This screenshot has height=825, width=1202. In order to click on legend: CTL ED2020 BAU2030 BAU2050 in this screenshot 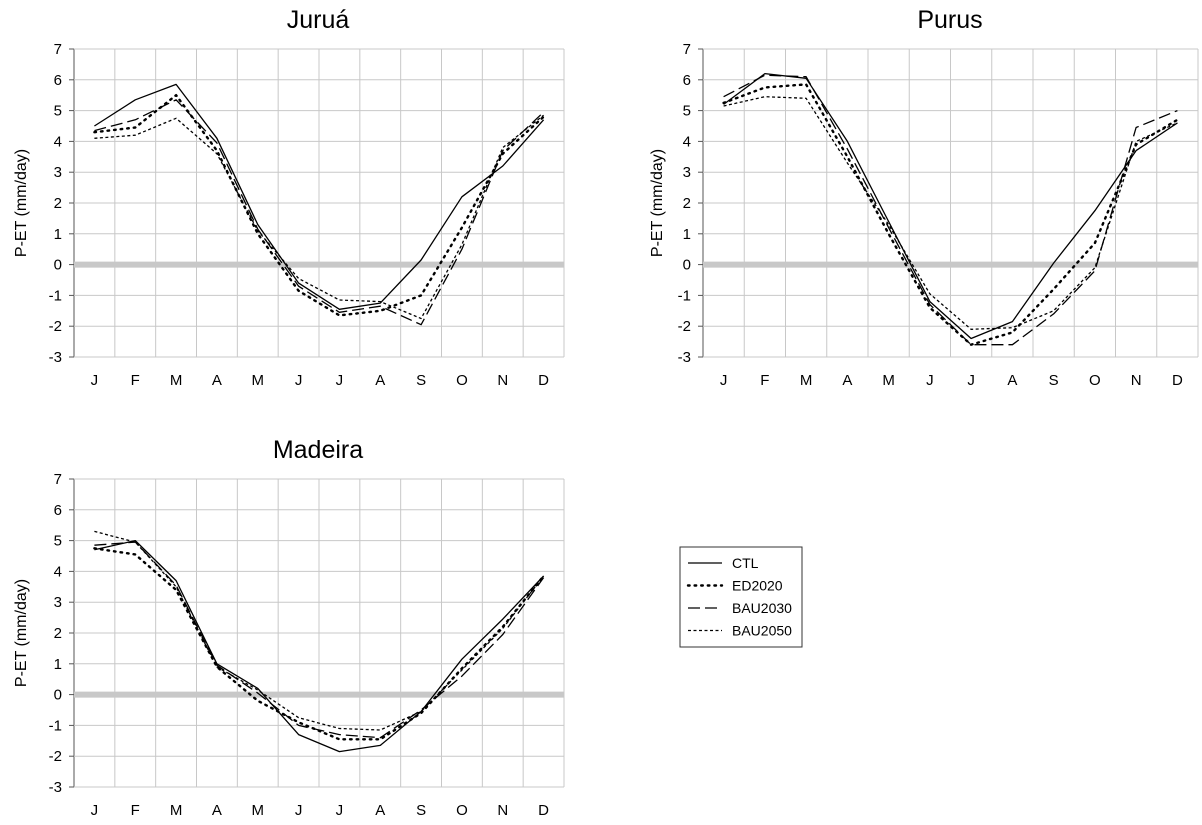, I will do `click(741, 597)`.